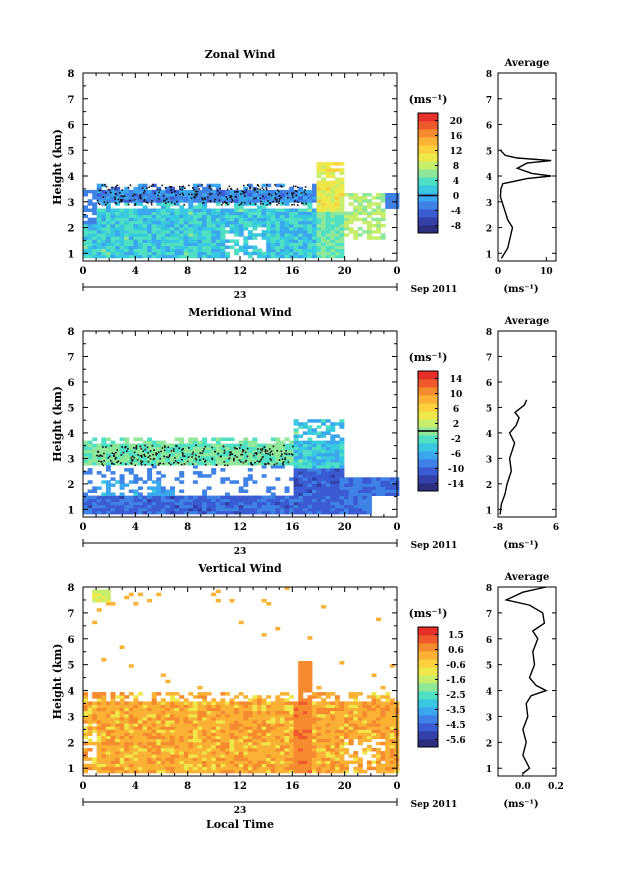 The height and width of the screenshot is (873, 618). Describe the element at coordinates (241, 210) in the screenshot. I see `heatmap-cells` at that location.